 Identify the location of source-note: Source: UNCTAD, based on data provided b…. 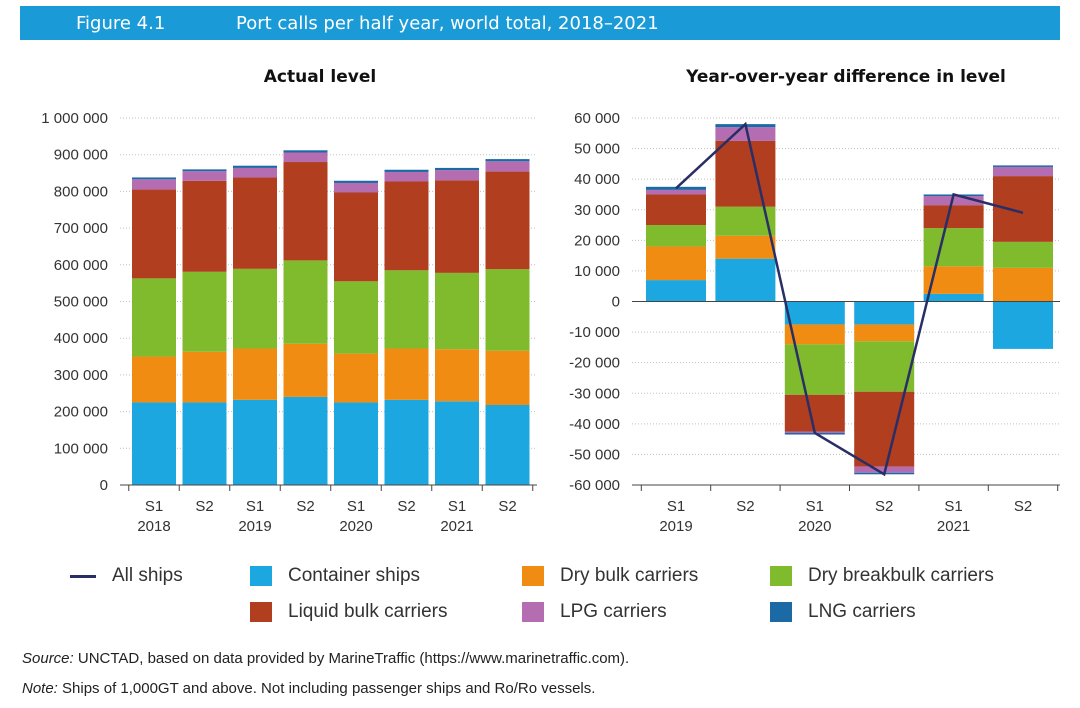
(325, 658).